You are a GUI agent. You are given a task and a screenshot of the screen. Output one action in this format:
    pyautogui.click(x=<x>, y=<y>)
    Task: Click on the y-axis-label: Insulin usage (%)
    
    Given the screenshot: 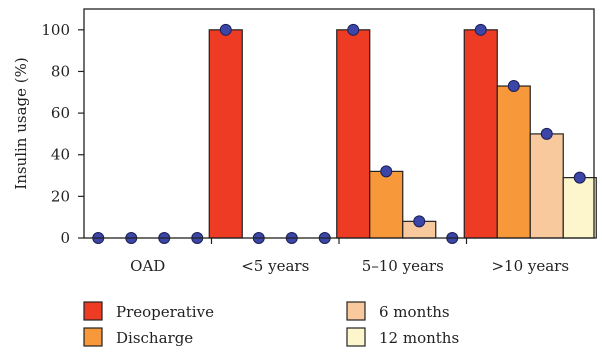 What is the action you would take?
    pyautogui.click(x=21, y=123)
    